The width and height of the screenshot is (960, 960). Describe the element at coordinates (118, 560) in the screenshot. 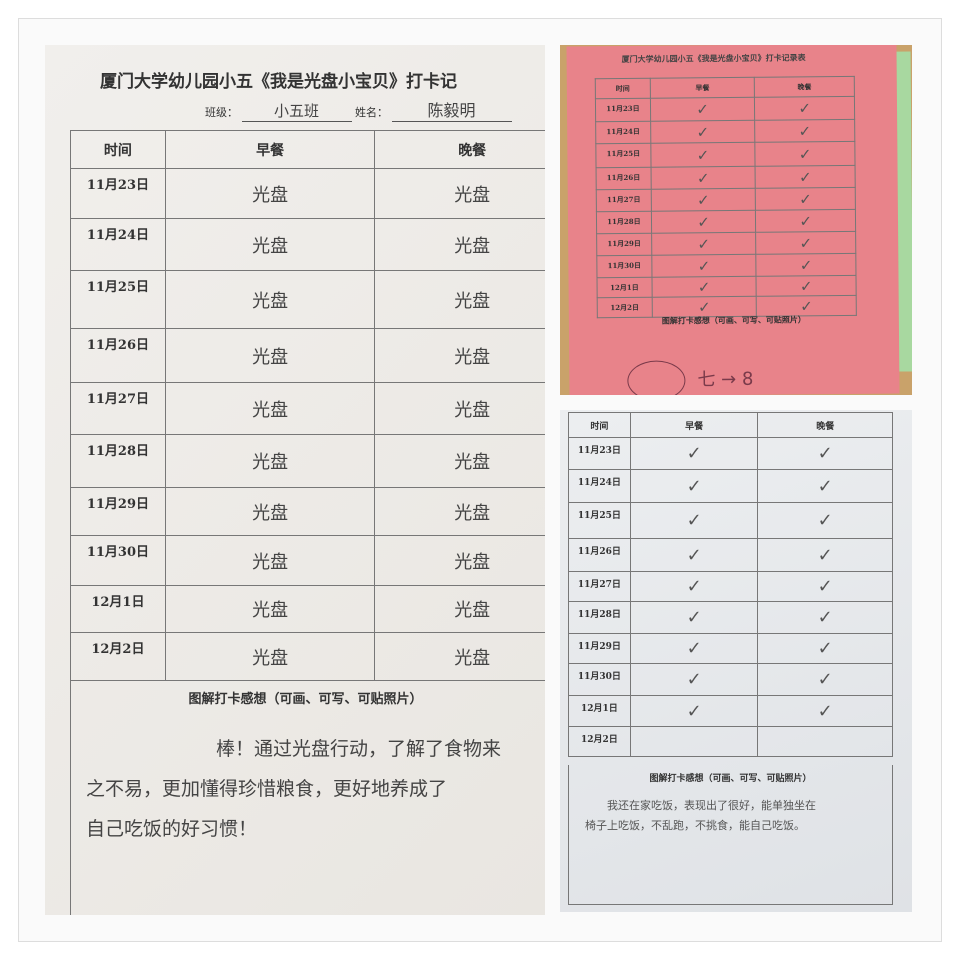

I see `date-cell: 11月30日` at that location.